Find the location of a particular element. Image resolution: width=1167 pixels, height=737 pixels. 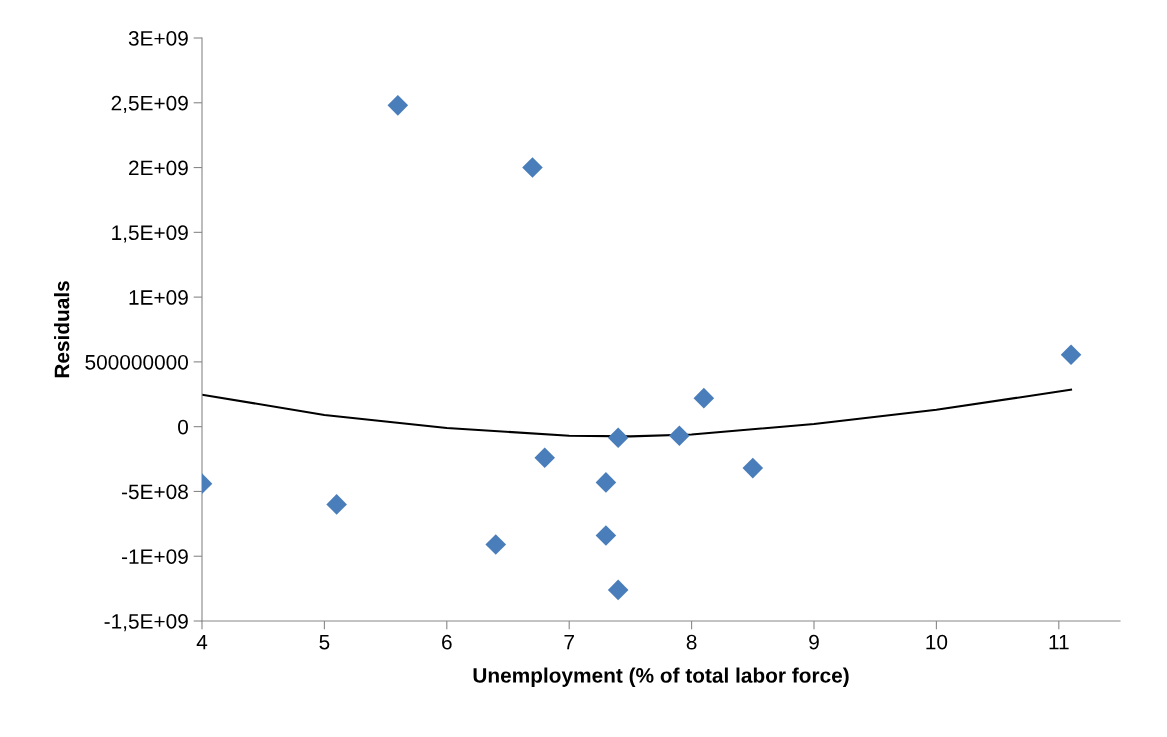

x-tick-label: 11 is located at coordinates (1059, 642).